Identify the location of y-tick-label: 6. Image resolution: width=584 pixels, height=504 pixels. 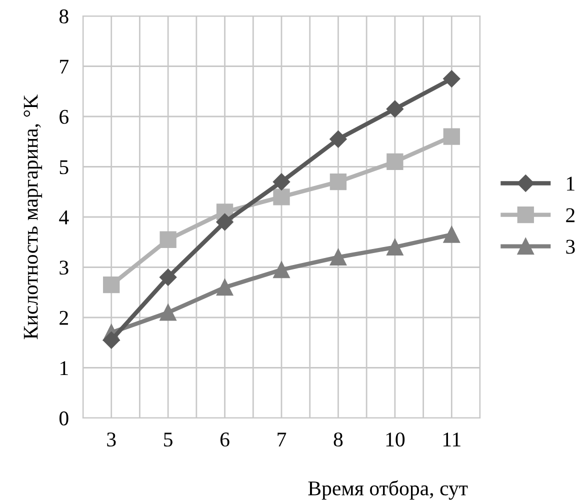
(64, 117).